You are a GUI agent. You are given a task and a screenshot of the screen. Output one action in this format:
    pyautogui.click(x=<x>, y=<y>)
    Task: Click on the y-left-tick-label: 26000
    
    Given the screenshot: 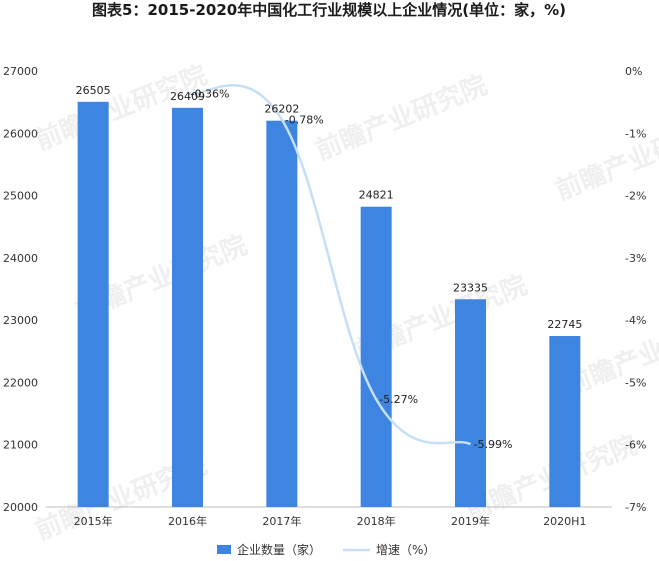 What is the action you would take?
    pyautogui.click(x=20, y=133)
    